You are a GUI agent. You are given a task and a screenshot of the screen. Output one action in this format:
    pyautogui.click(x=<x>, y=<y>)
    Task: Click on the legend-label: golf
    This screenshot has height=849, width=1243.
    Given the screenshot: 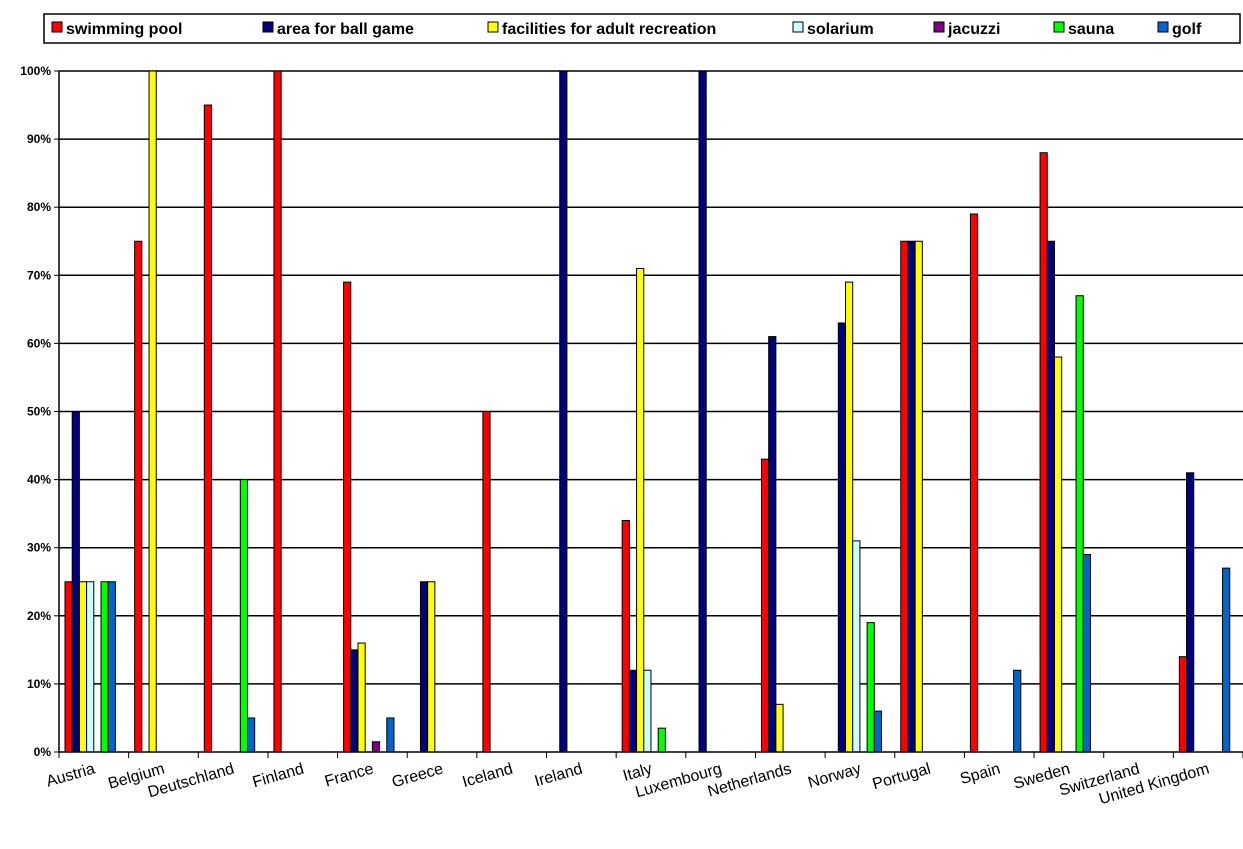 What is the action you would take?
    pyautogui.click(x=1187, y=29)
    